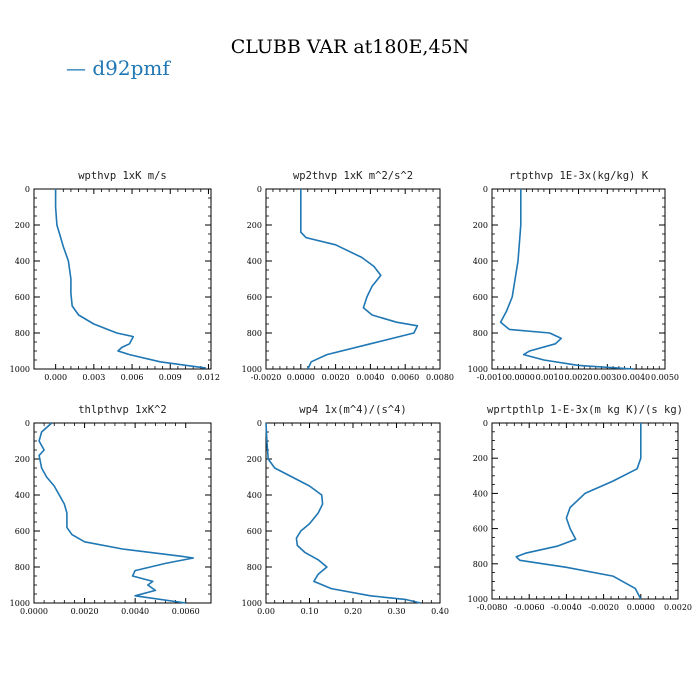 This screenshot has width=700, height=700. I want to click on x-tick-label: 0.012, so click(208, 377).